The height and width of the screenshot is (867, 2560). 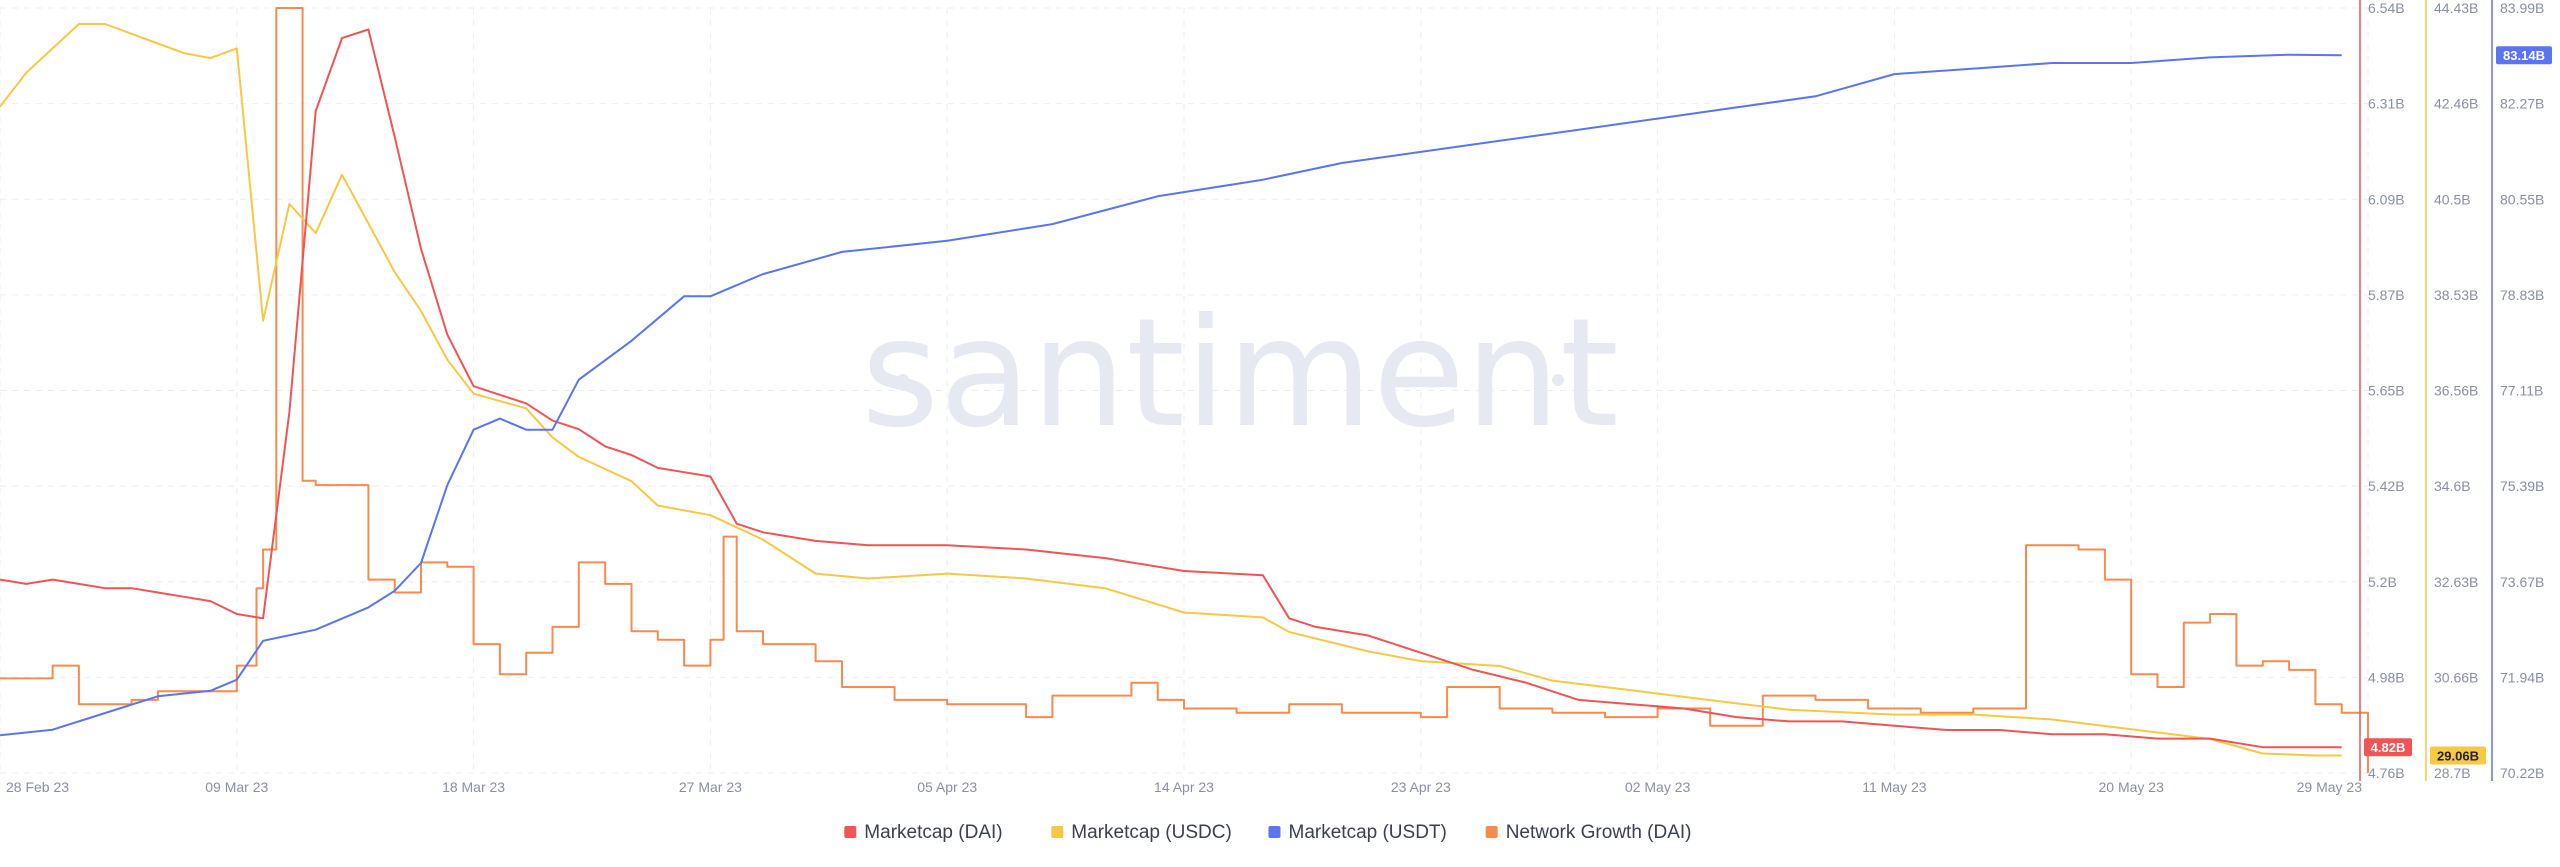 What do you see at coordinates (1599, 832) in the screenshot?
I see `legend-label: Network Growth (DAI)` at bounding box center [1599, 832].